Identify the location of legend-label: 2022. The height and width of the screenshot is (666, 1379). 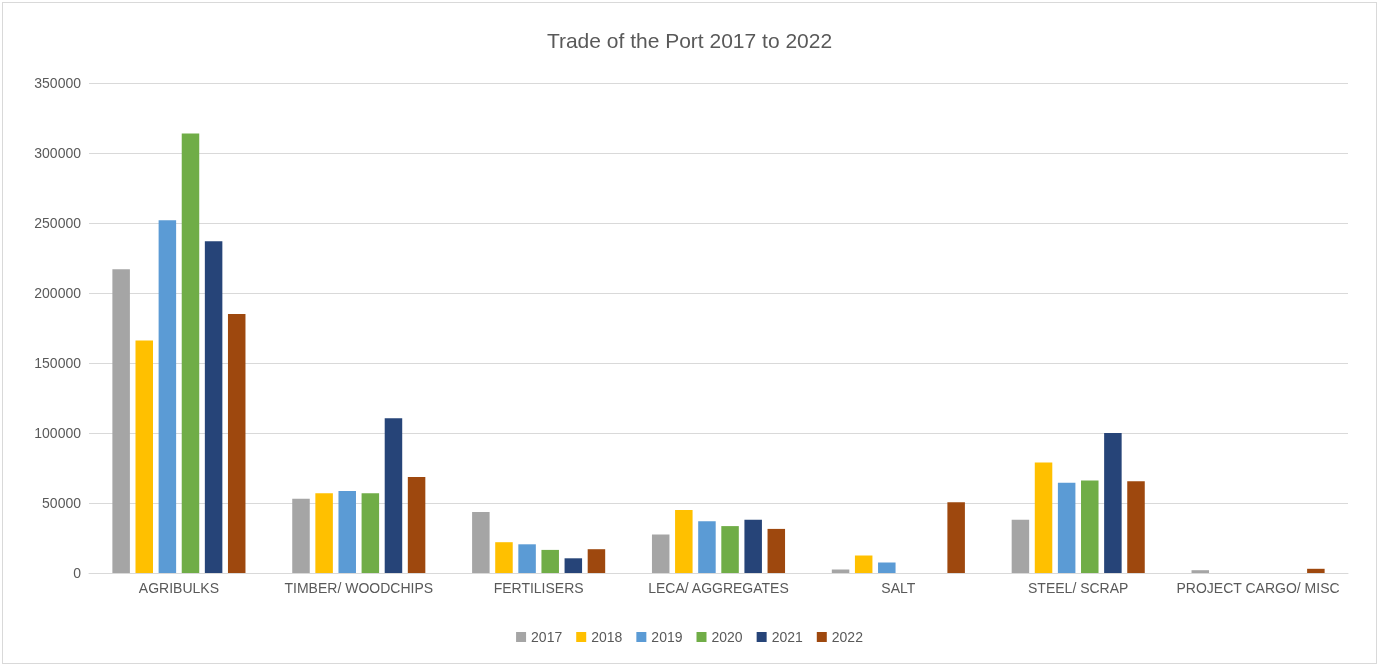
(847, 637).